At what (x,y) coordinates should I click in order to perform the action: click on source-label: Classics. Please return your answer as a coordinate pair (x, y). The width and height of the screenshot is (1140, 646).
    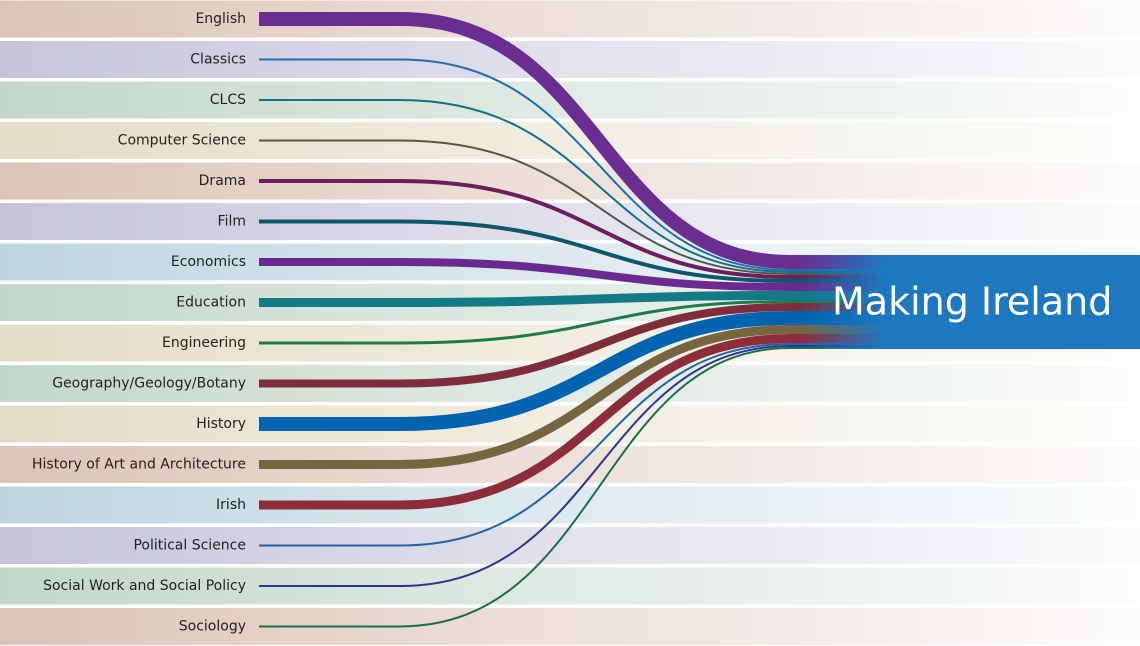
    Looking at the image, I should click on (218, 60).